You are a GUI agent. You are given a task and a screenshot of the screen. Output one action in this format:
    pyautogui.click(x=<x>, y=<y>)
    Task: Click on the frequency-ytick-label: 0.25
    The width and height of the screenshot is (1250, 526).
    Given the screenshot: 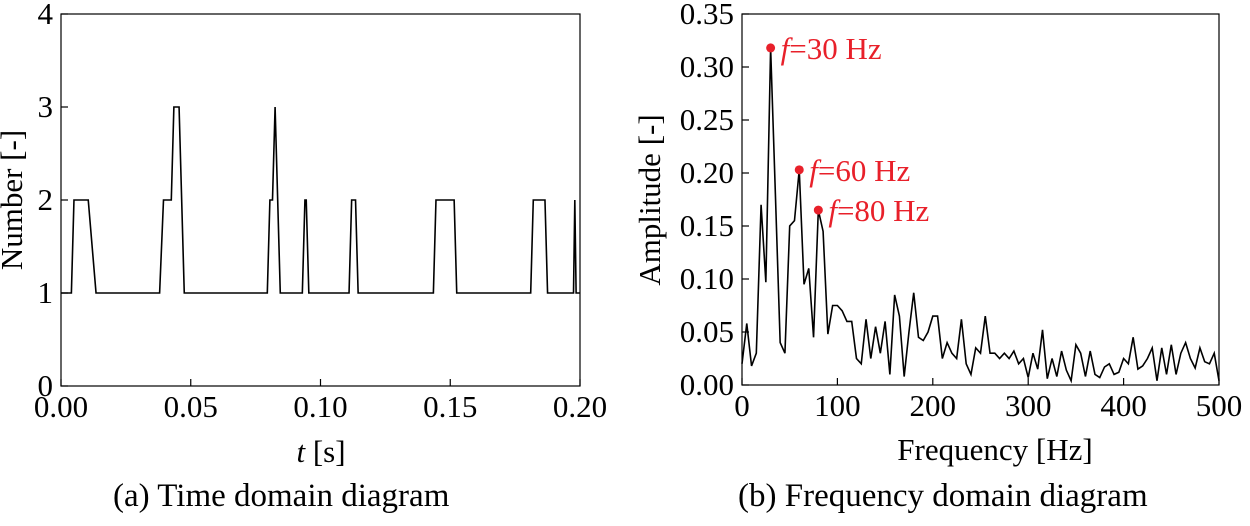 What is the action you would take?
    pyautogui.click(x=707, y=119)
    